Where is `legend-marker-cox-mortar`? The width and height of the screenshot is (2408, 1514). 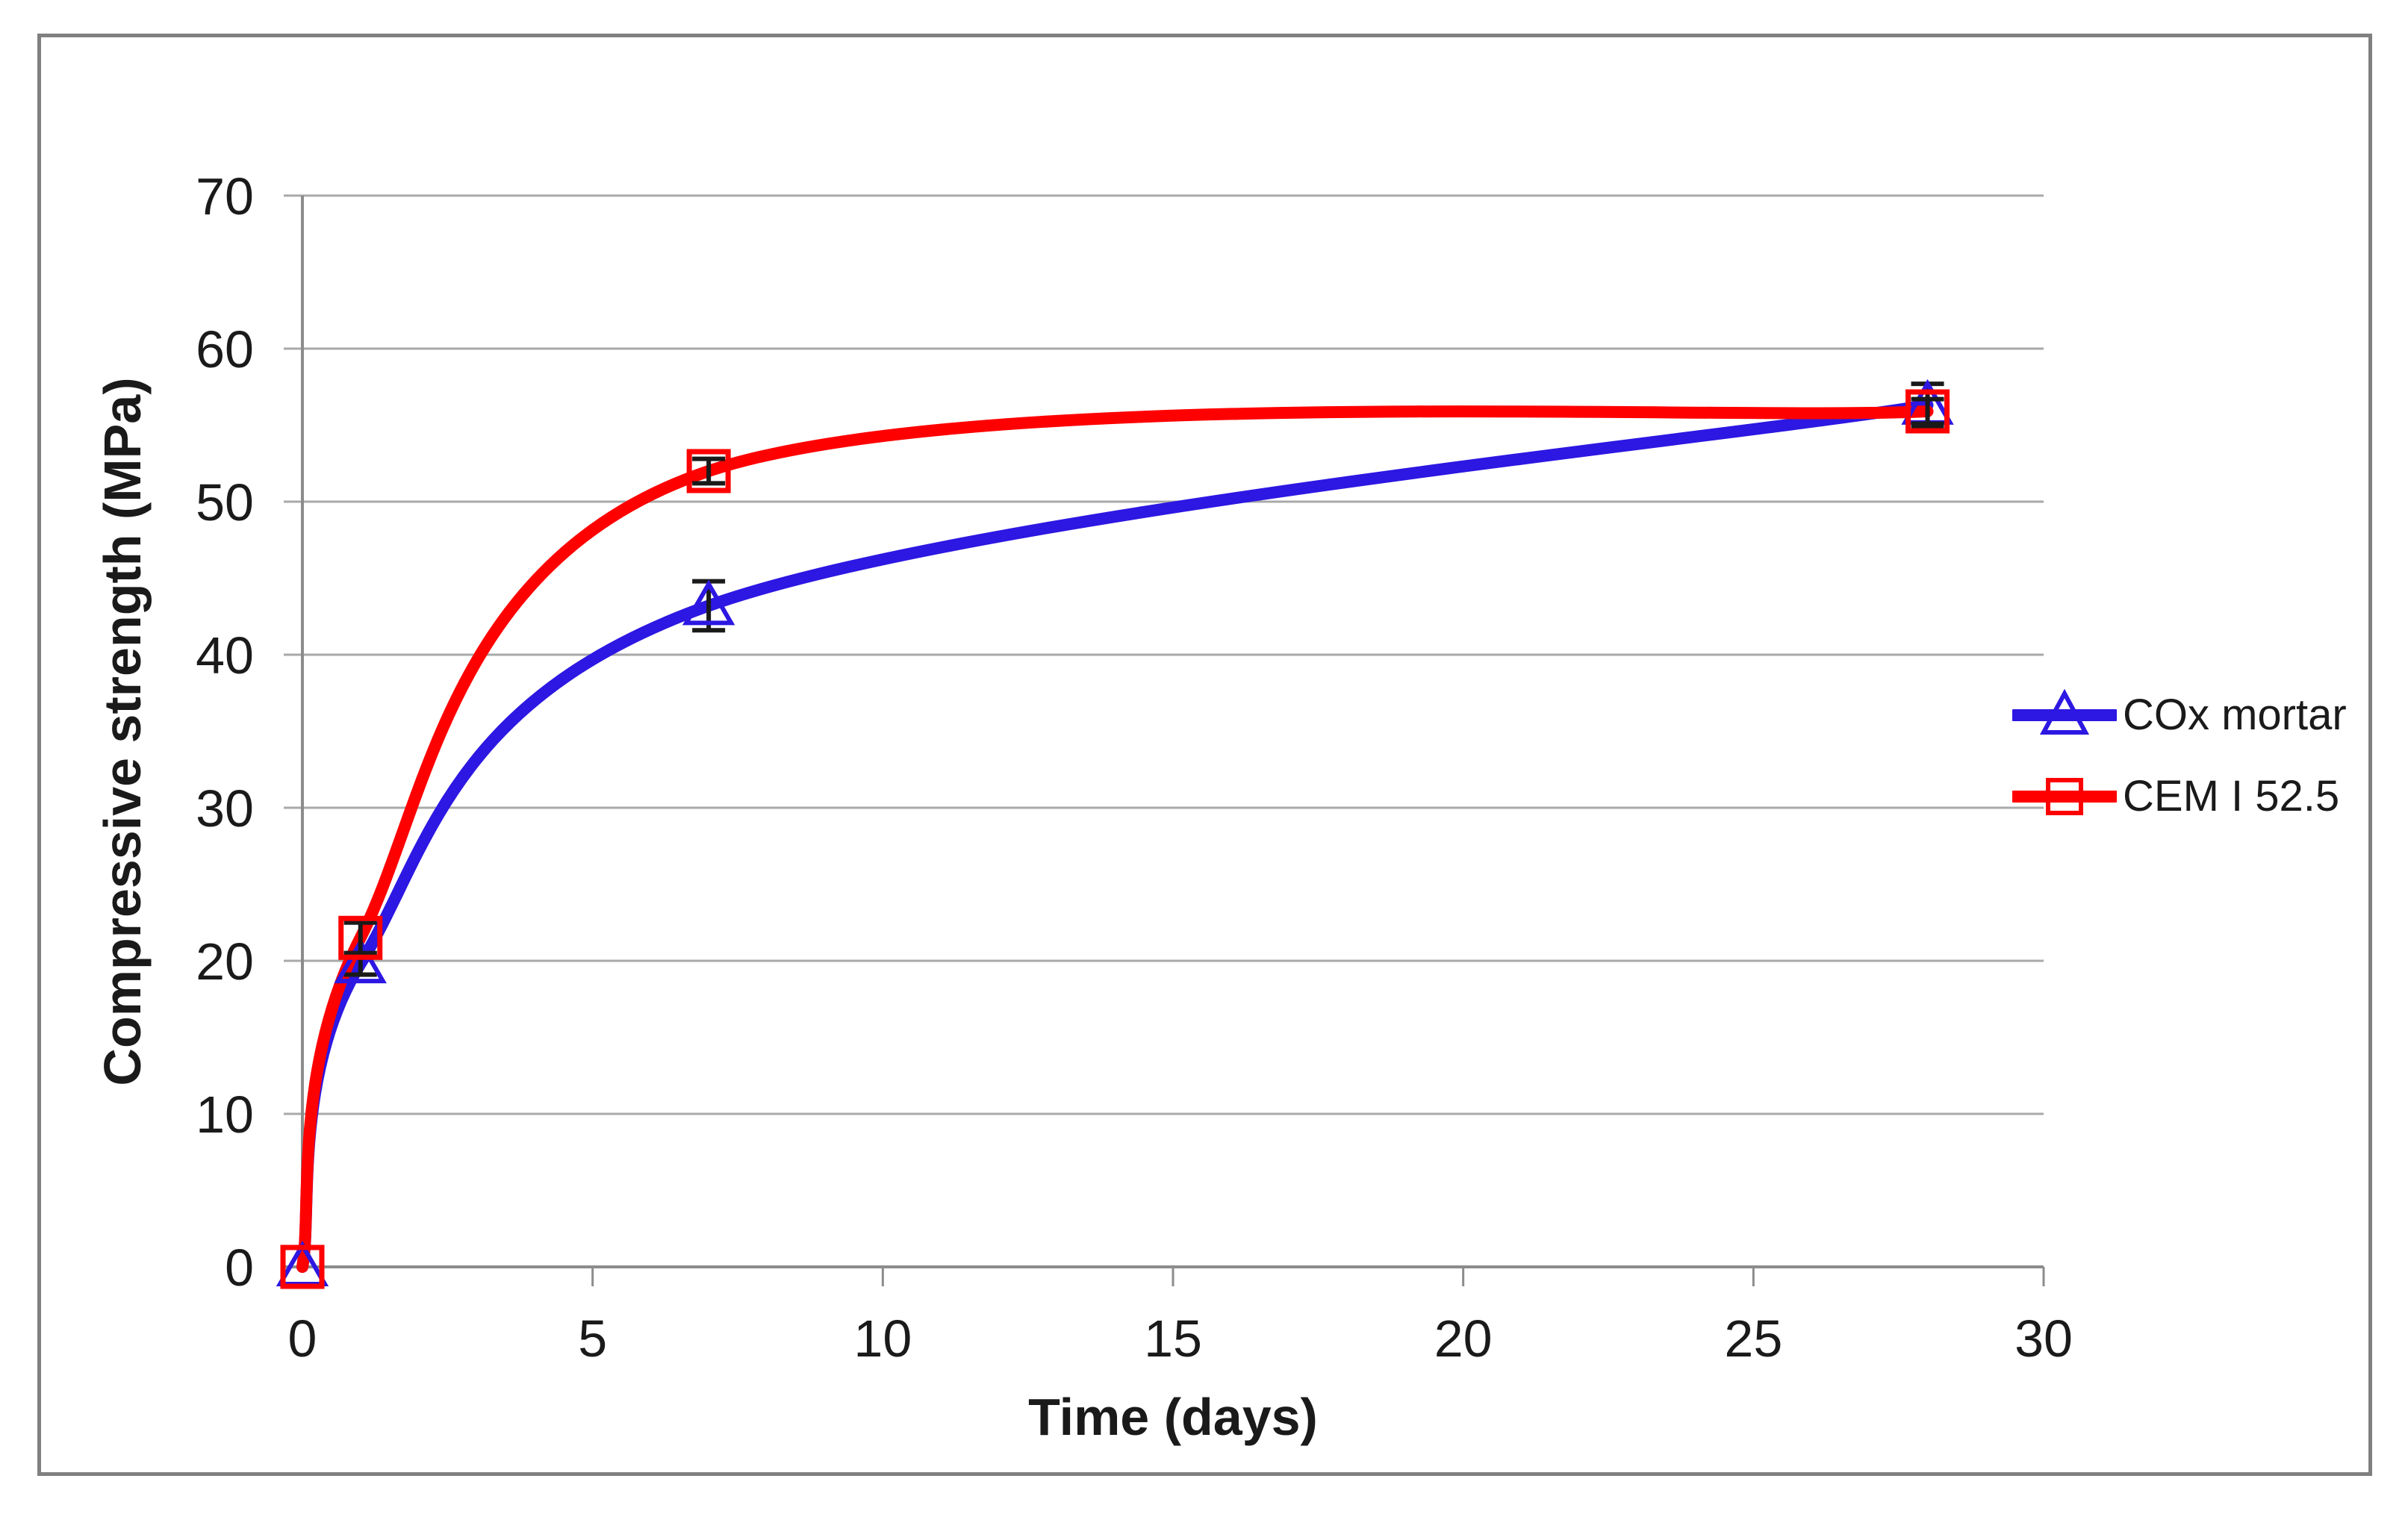 legend-marker-cox-mortar is located at coordinates (2064, 712).